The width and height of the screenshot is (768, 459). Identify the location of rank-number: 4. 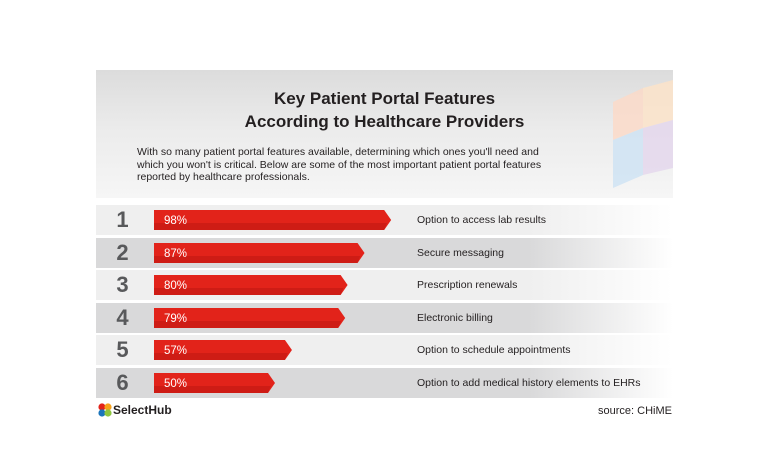
(122, 317).